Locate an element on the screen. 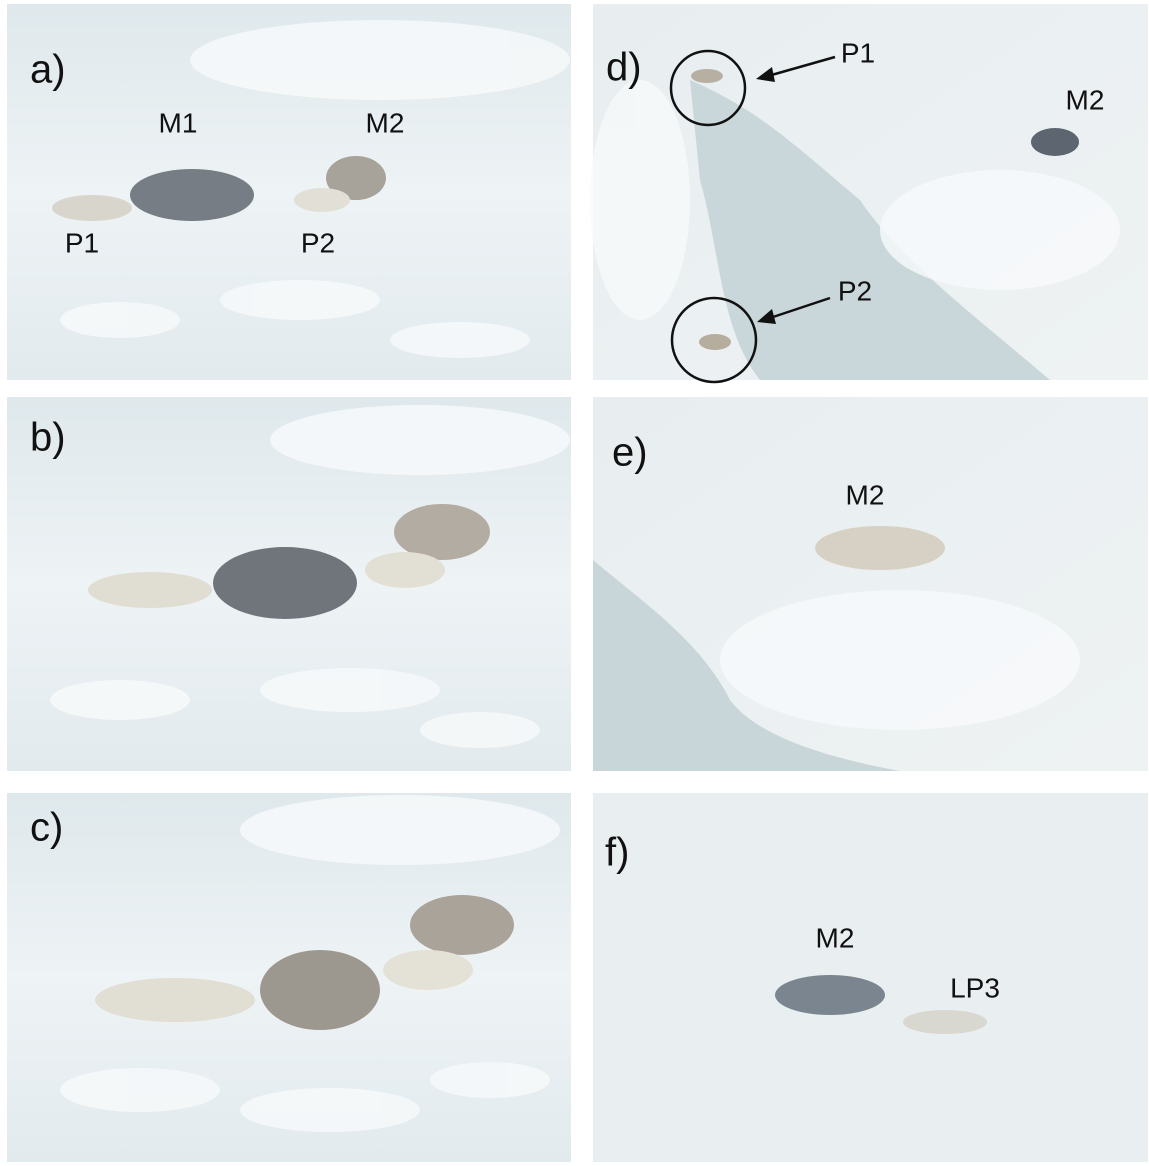 This screenshot has width=1149, height=1166. annotation: M1 is located at coordinates (178, 122).